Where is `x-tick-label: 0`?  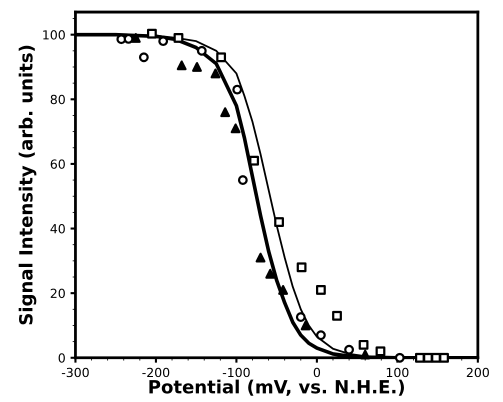
x-tick-label: 0 is located at coordinates (317, 373).